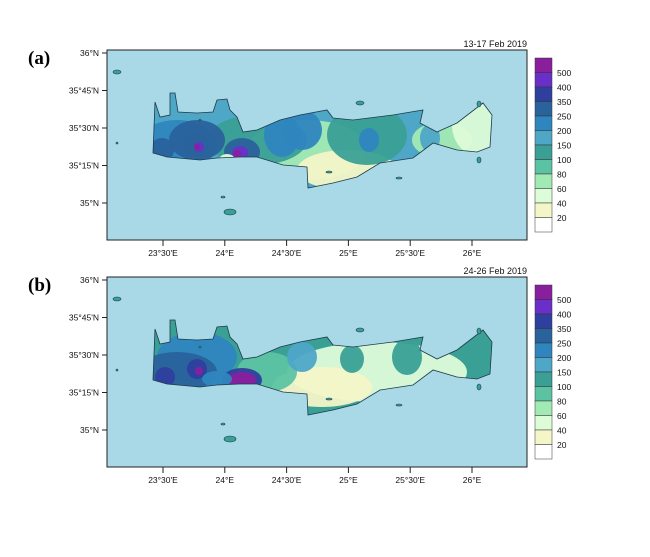 The width and height of the screenshot is (650, 557). Describe the element at coordinates (564, 344) in the screenshot. I see `colorbar-label: 250` at that location.